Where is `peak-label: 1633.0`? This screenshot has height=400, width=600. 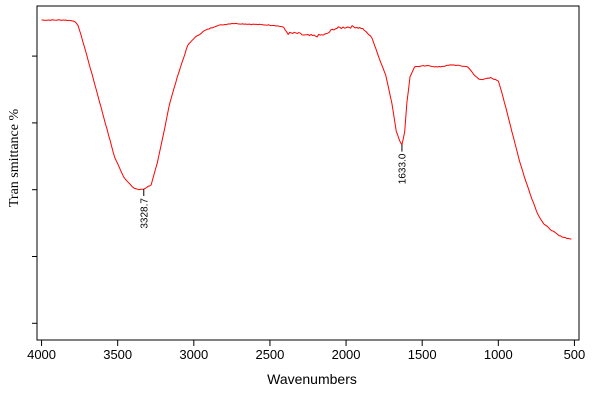 peak-label: 1633.0 is located at coordinates (402, 168).